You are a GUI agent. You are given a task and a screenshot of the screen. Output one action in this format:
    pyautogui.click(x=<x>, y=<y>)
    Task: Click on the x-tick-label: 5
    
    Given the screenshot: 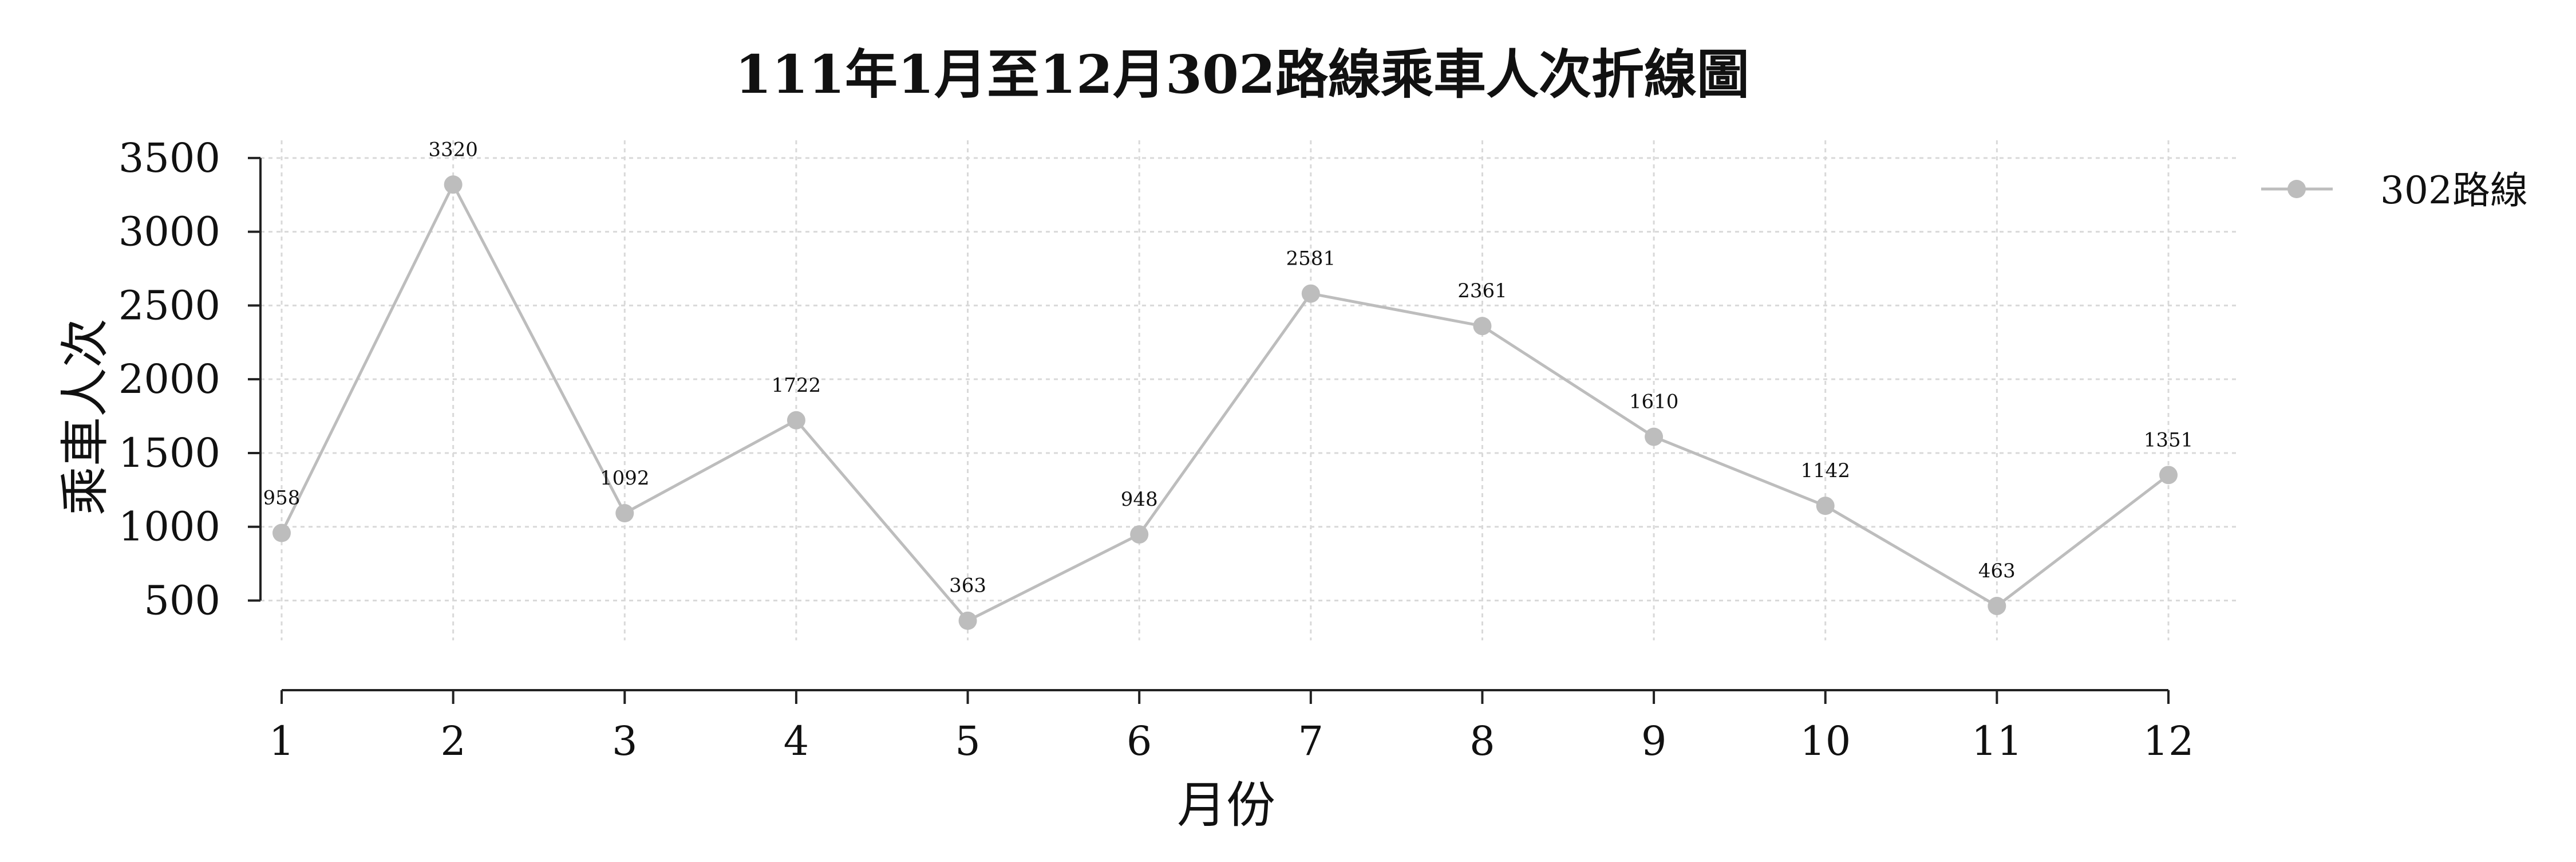 What is the action you would take?
    pyautogui.click(x=968, y=742)
    